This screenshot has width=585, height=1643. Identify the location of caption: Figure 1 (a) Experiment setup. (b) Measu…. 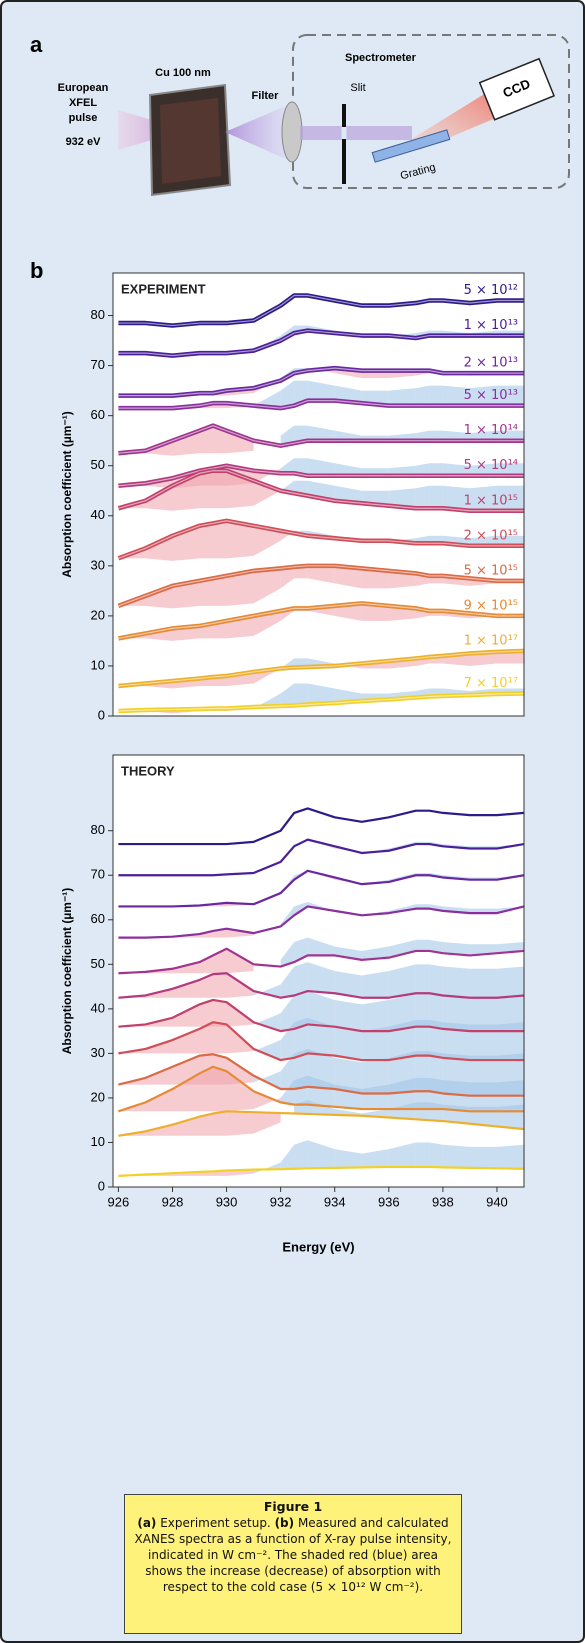
(293, 1564).